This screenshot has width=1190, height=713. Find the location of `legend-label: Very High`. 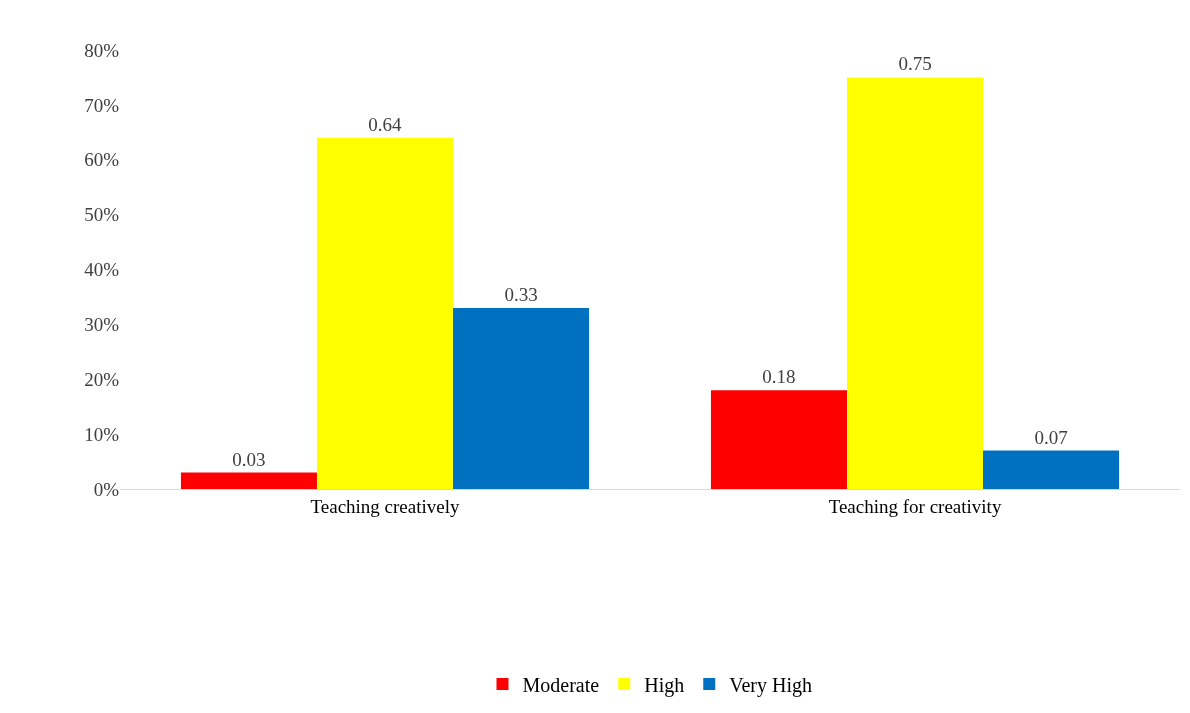

legend-label: Very High is located at coordinates (771, 685).